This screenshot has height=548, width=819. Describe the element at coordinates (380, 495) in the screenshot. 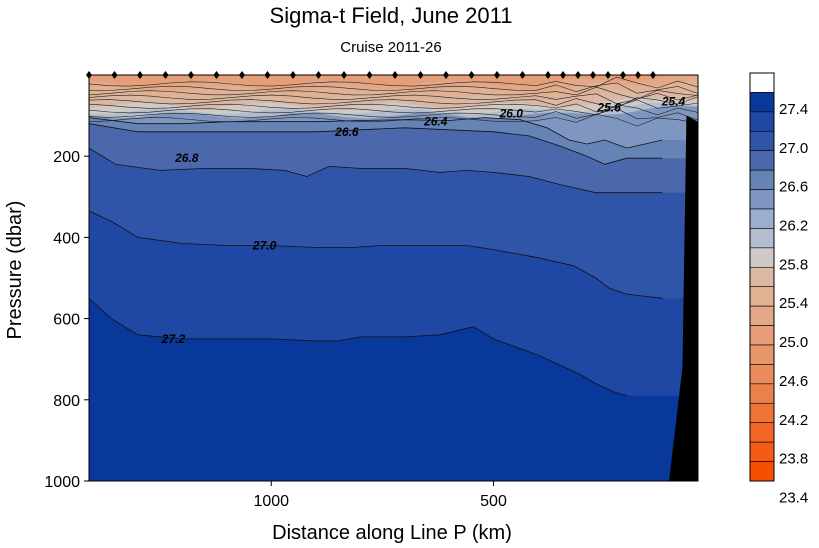

I see `x-axis-ticks: 1000 500` at that location.